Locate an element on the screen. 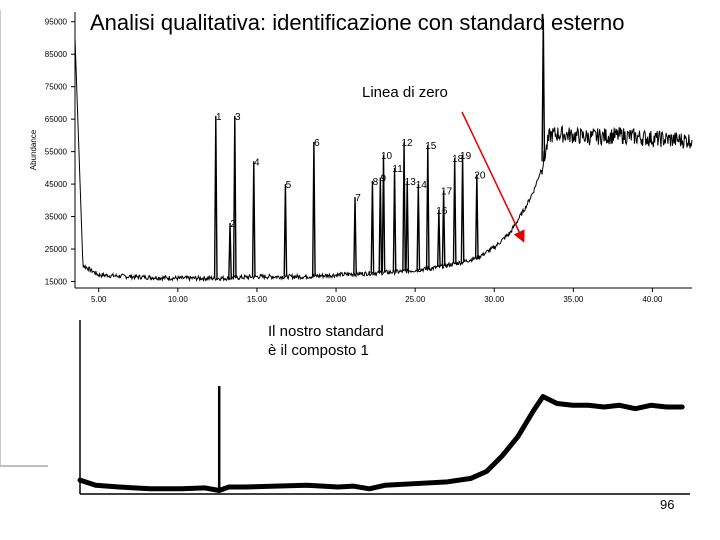  y-tick-label: 75000 is located at coordinates (56, 87).